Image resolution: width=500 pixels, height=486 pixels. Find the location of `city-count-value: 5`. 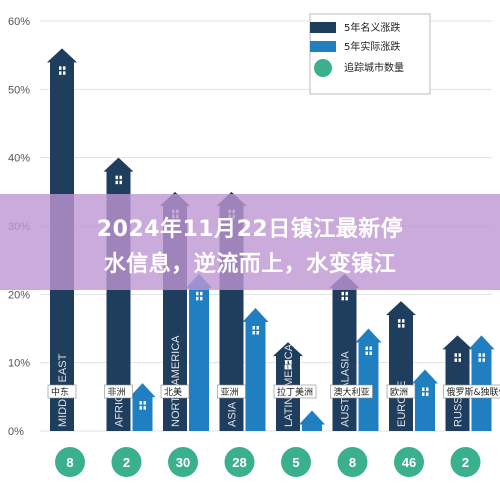

city-count-value: 5 is located at coordinates (295, 462).